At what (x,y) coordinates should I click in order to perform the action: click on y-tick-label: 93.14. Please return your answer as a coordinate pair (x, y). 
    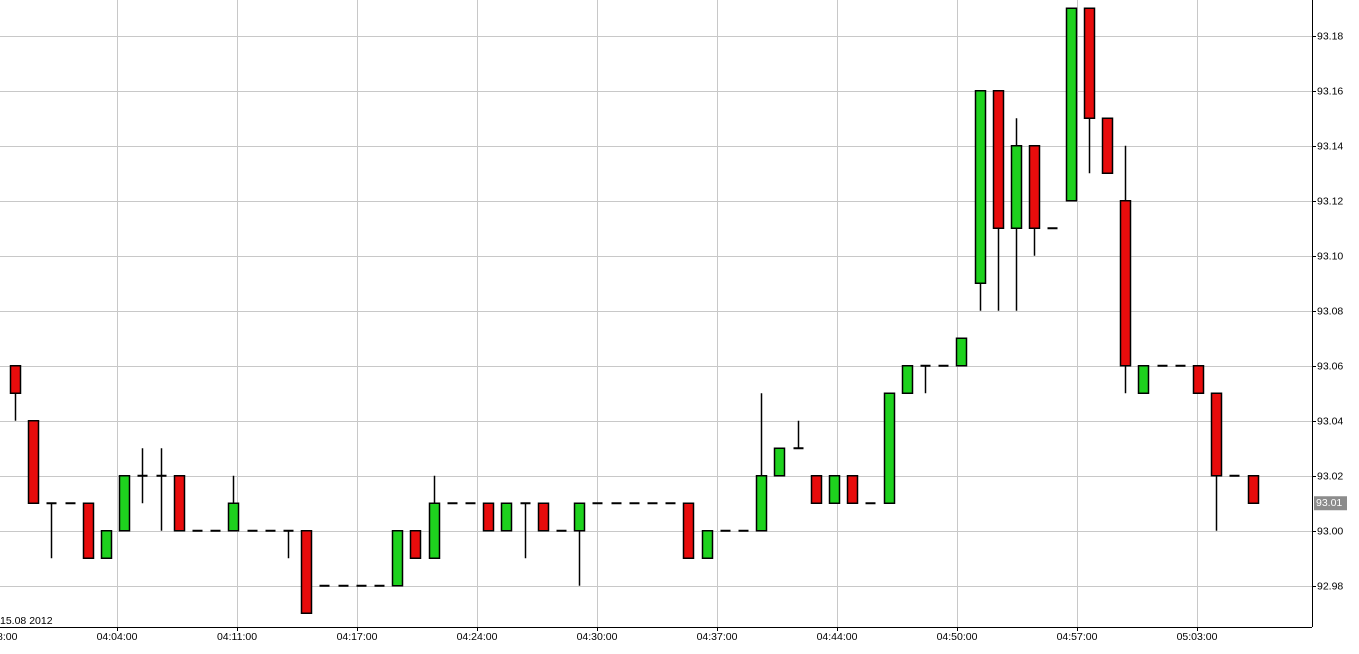
    Looking at the image, I should click on (1330, 146).